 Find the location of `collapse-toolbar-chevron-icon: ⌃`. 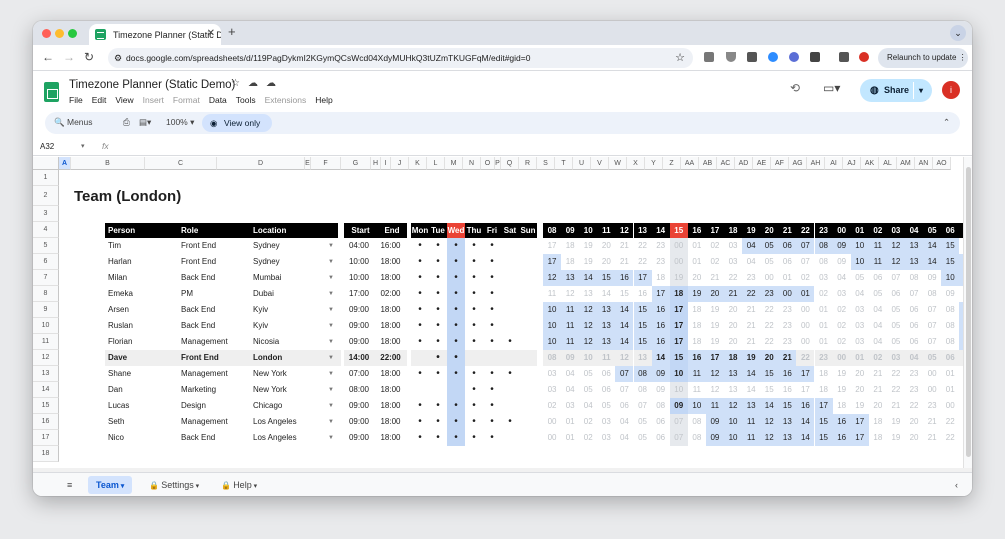

collapse-toolbar-chevron-icon: ⌃ is located at coordinates (947, 122).